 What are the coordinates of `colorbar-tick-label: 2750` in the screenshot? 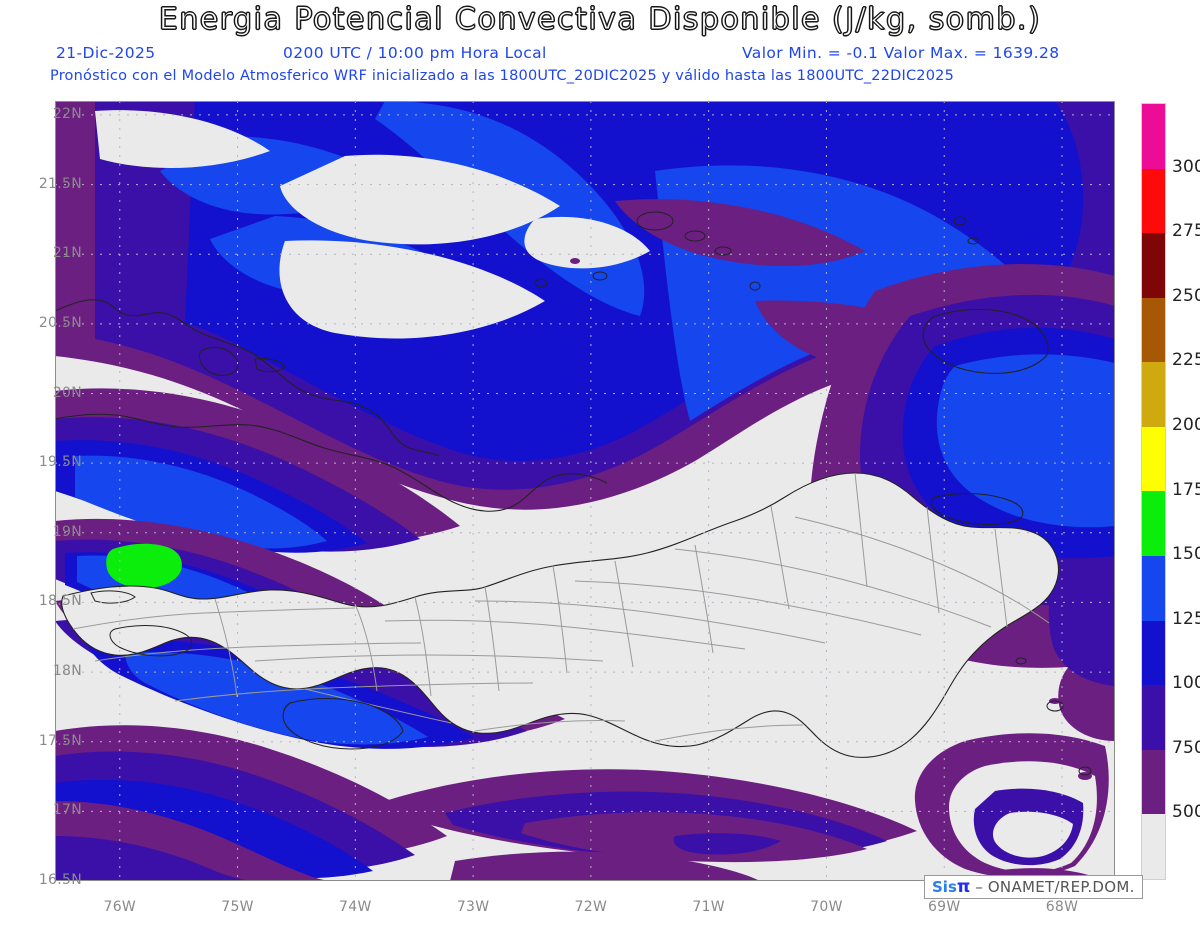 It's located at (1186, 231).